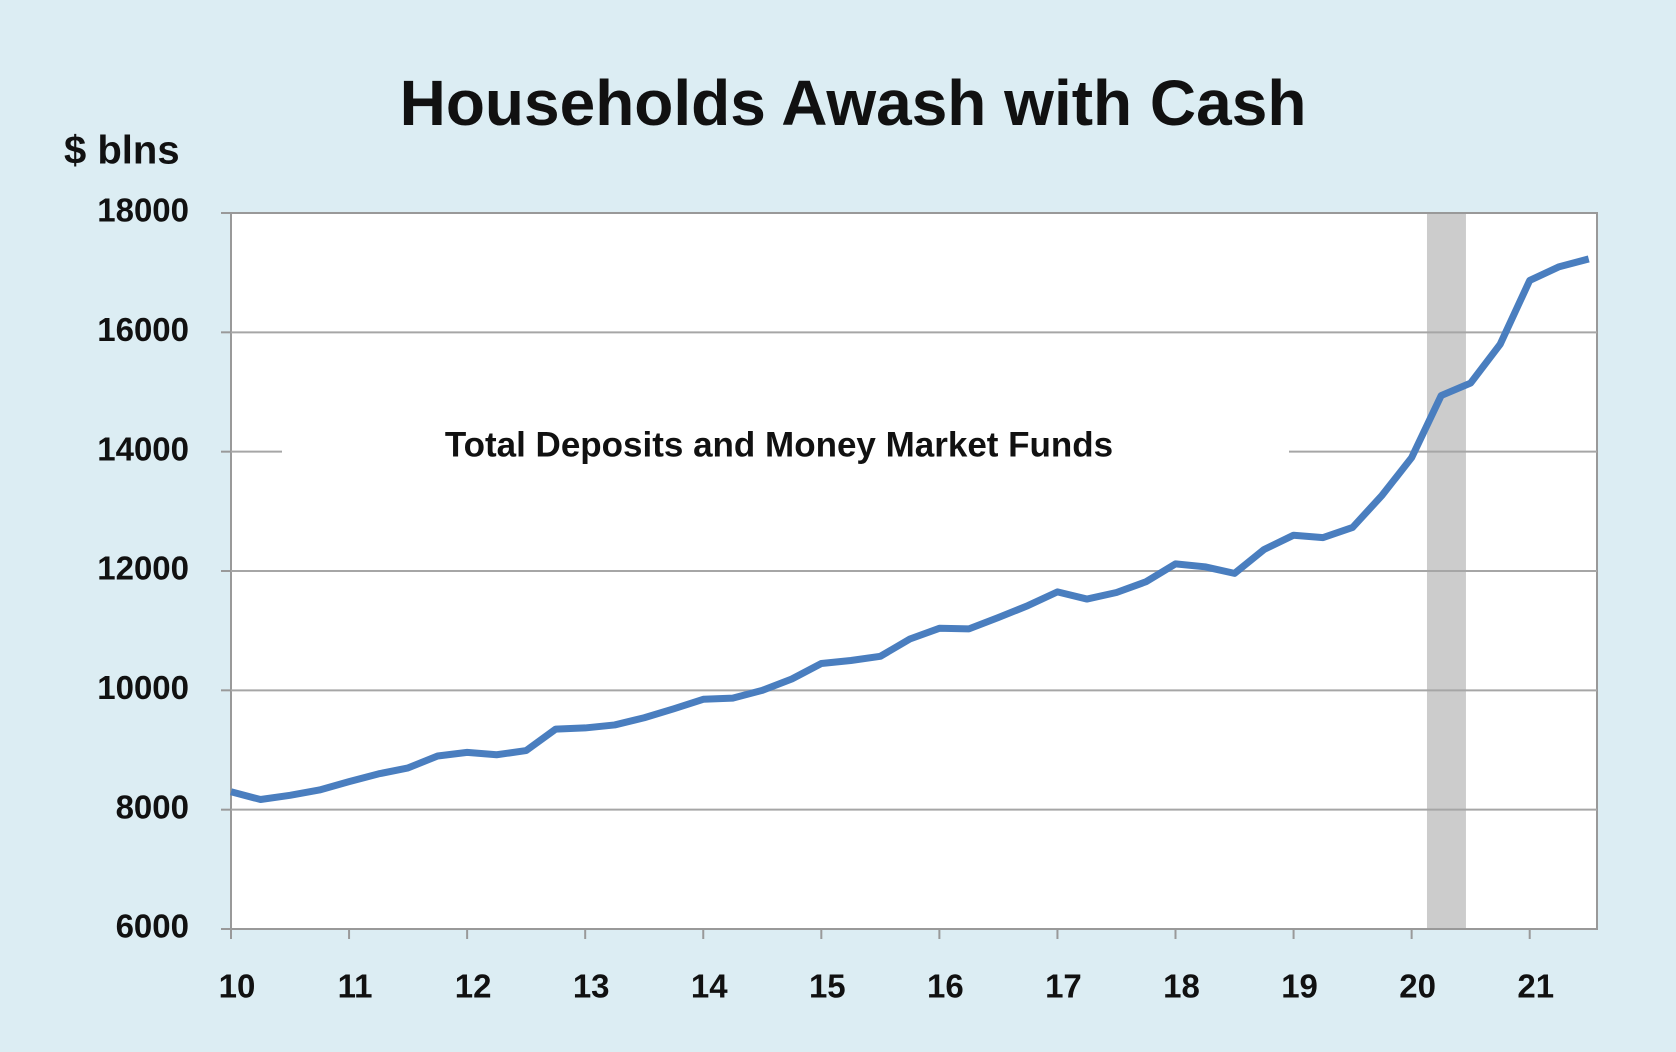  I want to click on y-tick-label: 16000, so click(143, 329).